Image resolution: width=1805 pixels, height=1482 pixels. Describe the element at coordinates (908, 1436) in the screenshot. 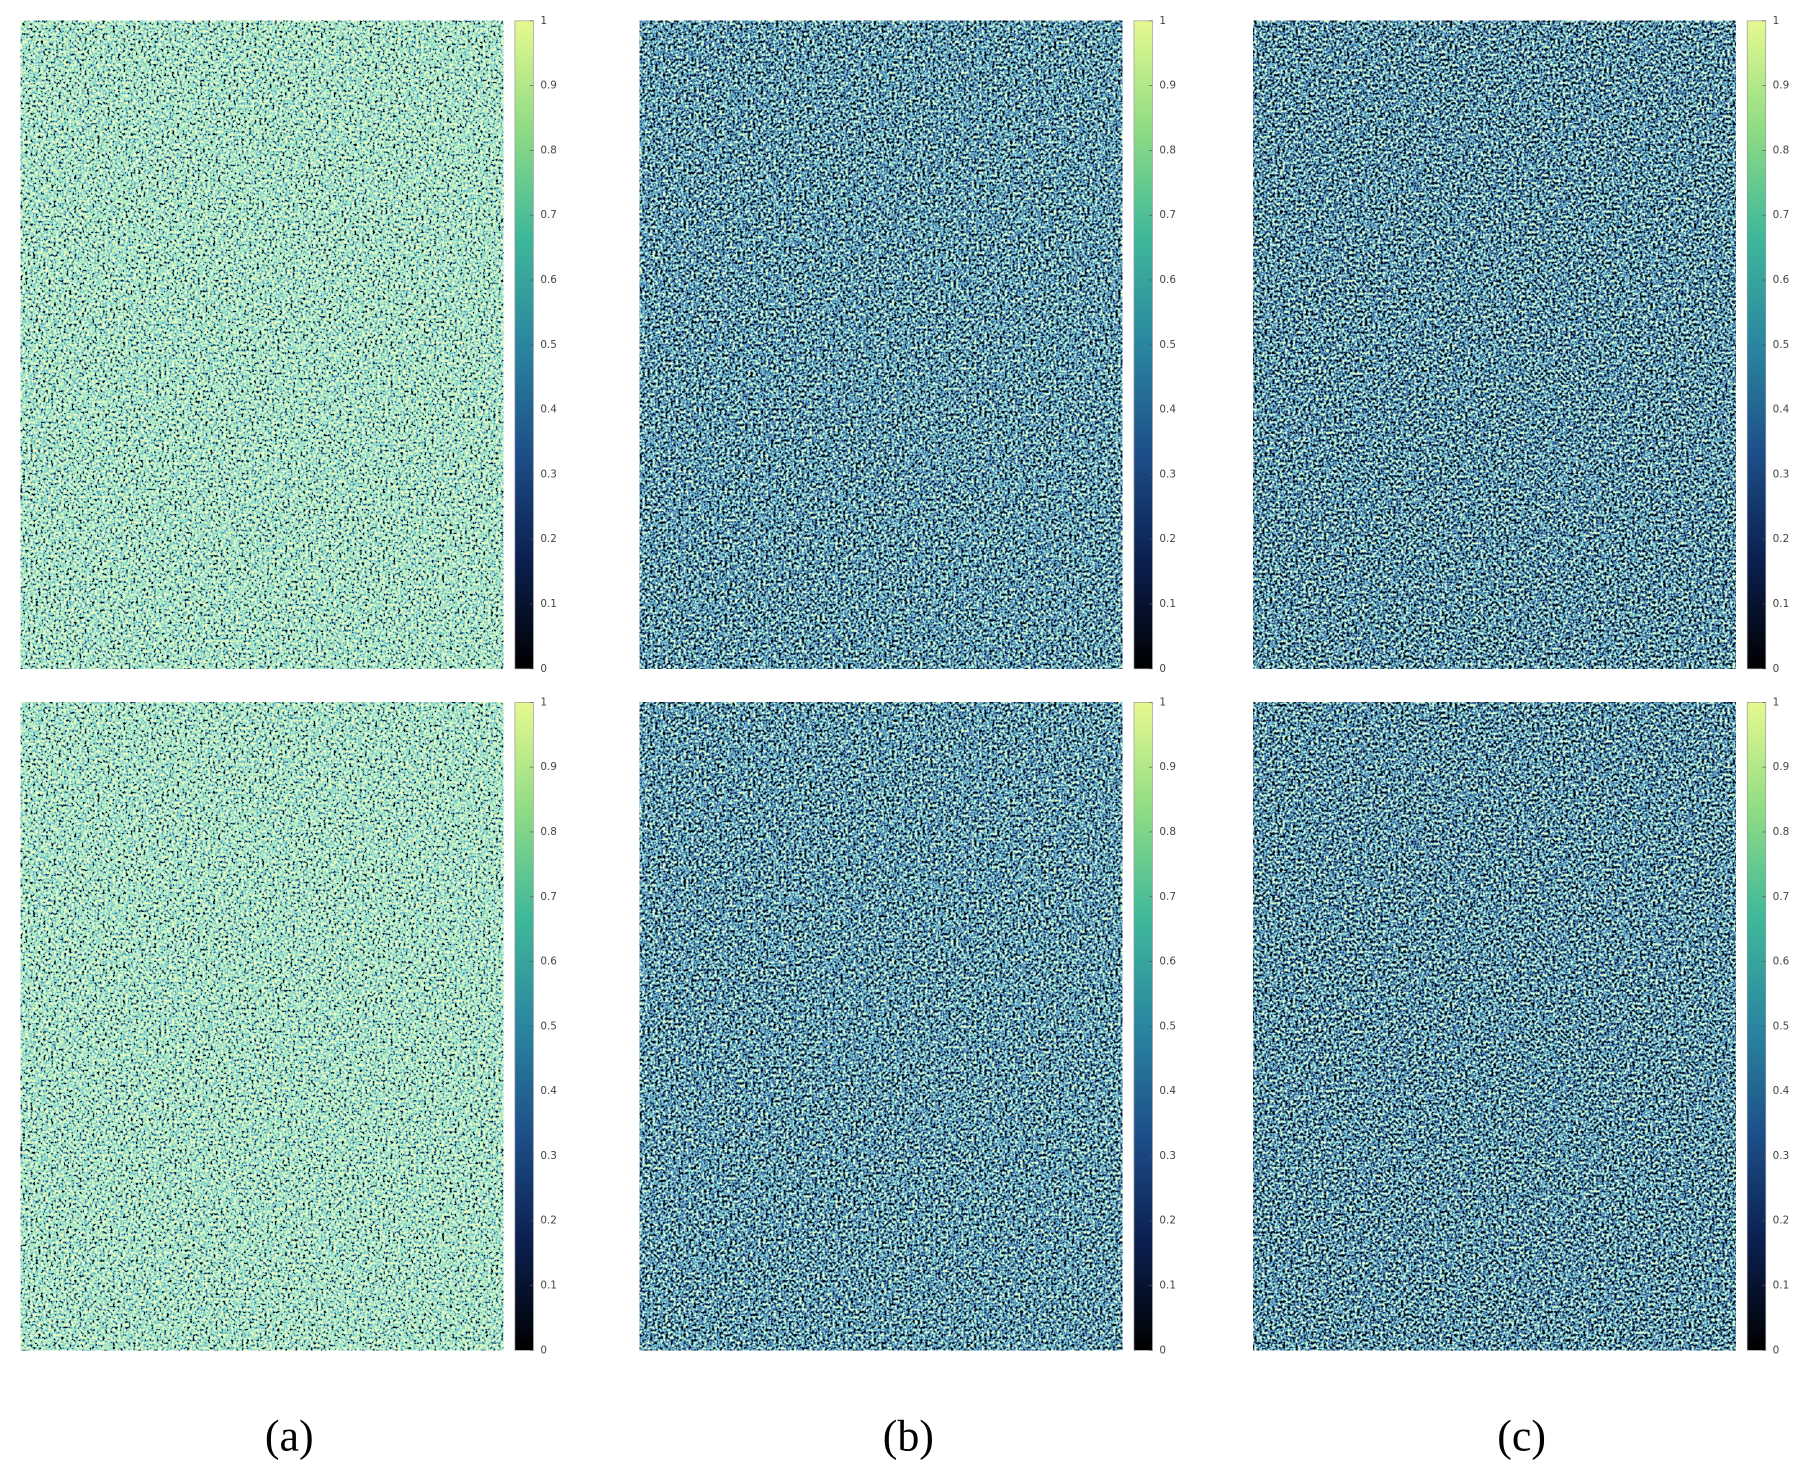

I see `panel-label: (b)` at that location.